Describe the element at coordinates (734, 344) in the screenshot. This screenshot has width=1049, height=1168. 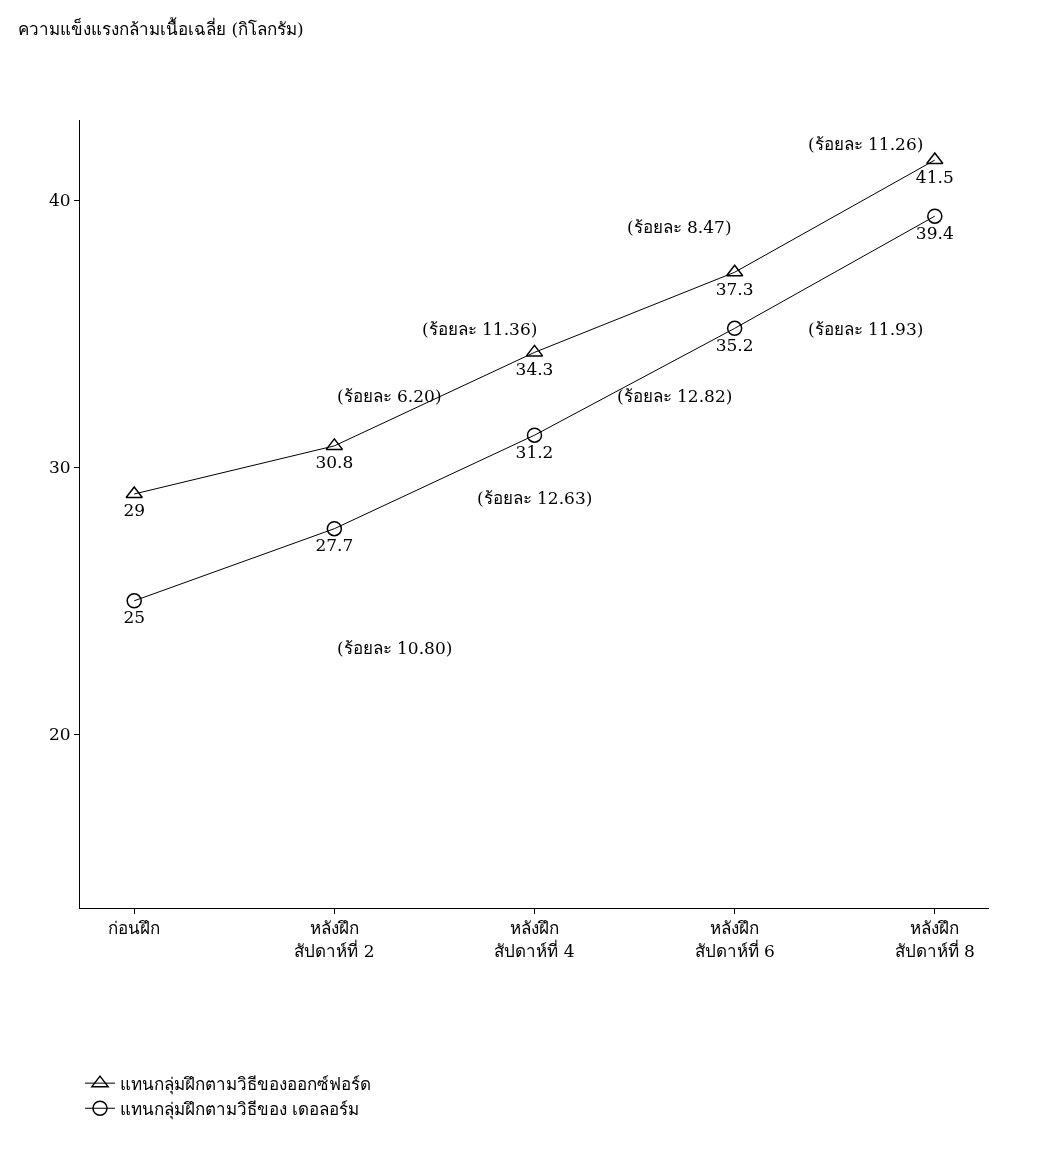
I see `data-label: 35.2` at that location.